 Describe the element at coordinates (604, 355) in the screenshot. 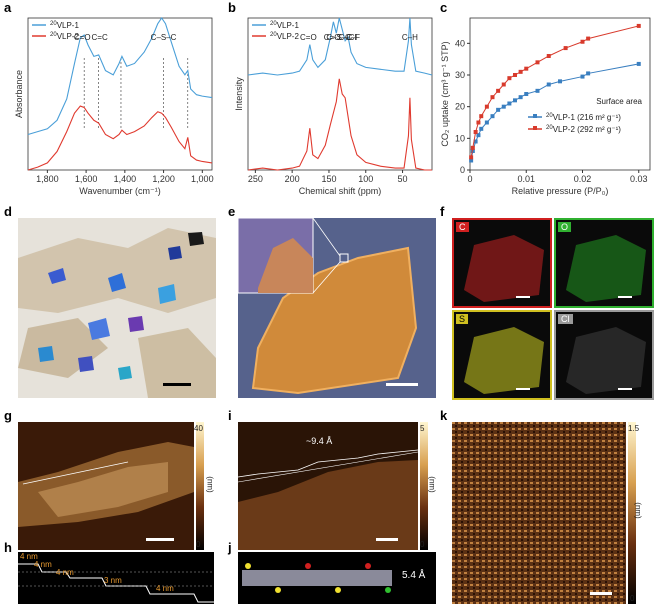

I see `panel-f-map-cl: Cl` at that location.